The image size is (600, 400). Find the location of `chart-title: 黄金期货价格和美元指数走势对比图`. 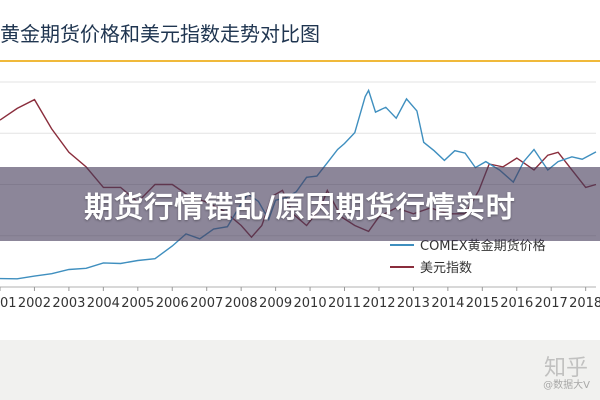

chart-title: 黄金期货价格和美元指数走势对比图 is located at coordinates (160, 34).